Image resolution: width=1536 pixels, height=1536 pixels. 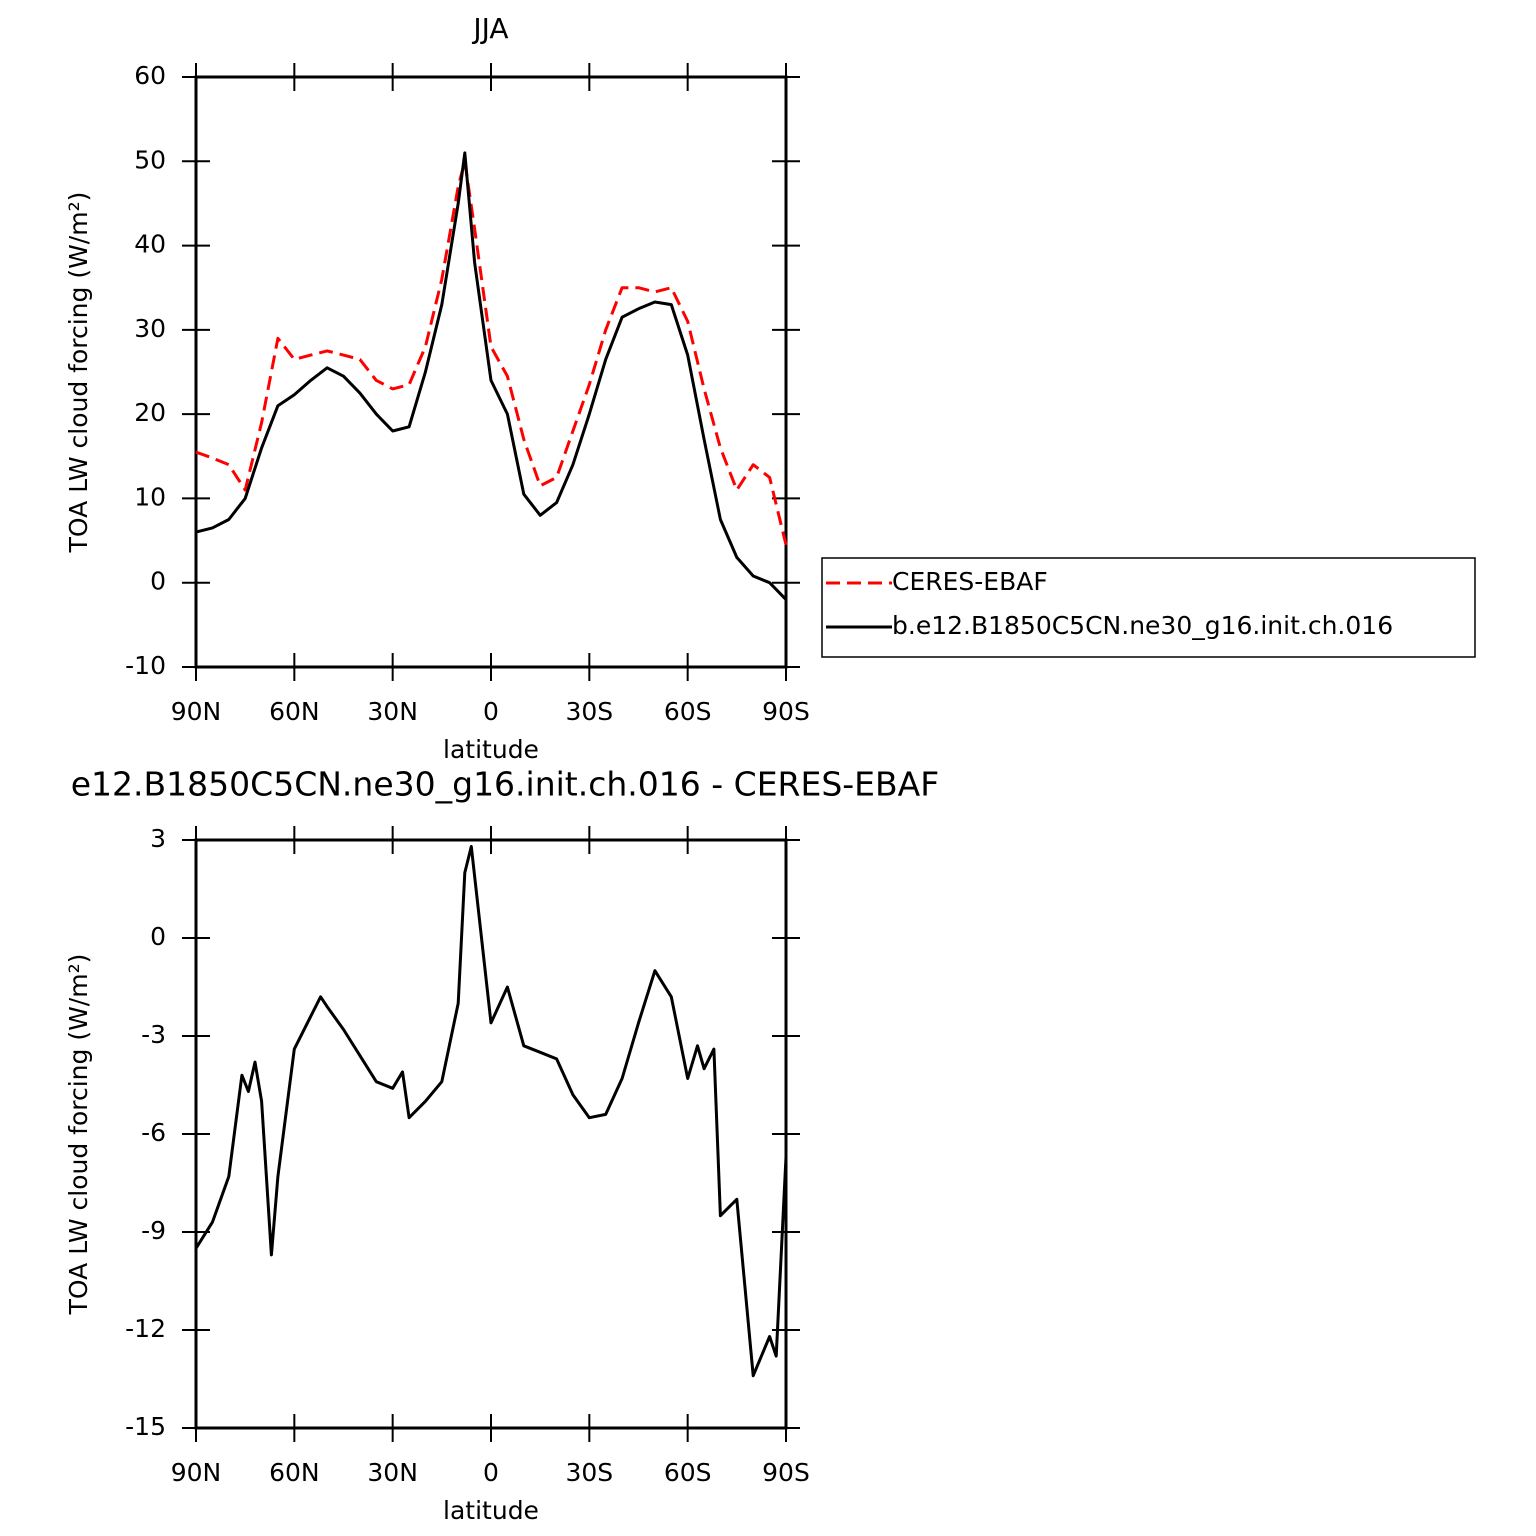 What do you see at coordinates (153, 1034) in the screenshot?
I see `y-tick-label: -3` at bounding box center [153, 1034].